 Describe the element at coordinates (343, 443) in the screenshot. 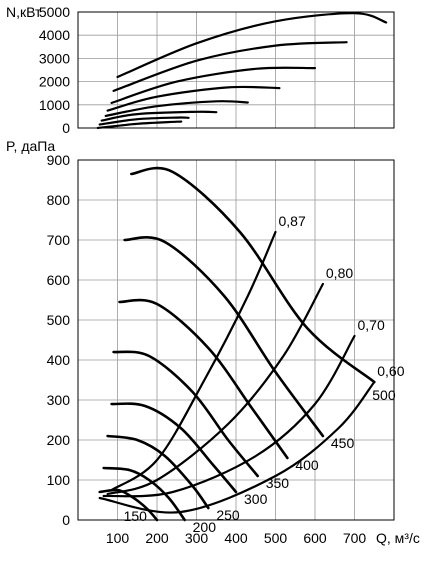

I see `speed-label: 450` at that location.